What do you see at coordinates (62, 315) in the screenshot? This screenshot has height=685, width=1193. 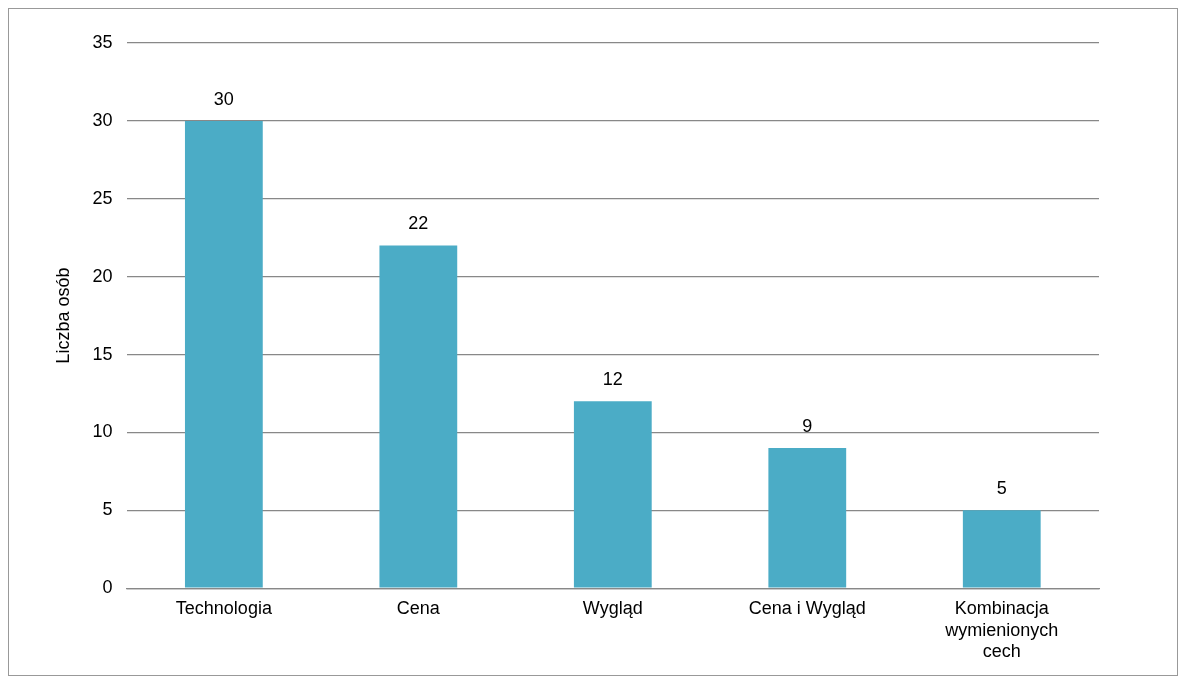 I see `y-axis-title: Liczba osób` at bounding box center [62, 315].